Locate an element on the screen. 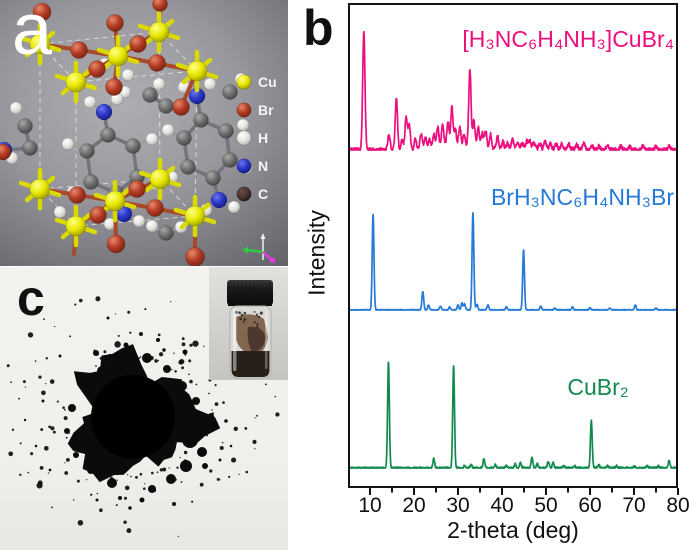  legend-sphere-n is located at coordinates (244, 166).